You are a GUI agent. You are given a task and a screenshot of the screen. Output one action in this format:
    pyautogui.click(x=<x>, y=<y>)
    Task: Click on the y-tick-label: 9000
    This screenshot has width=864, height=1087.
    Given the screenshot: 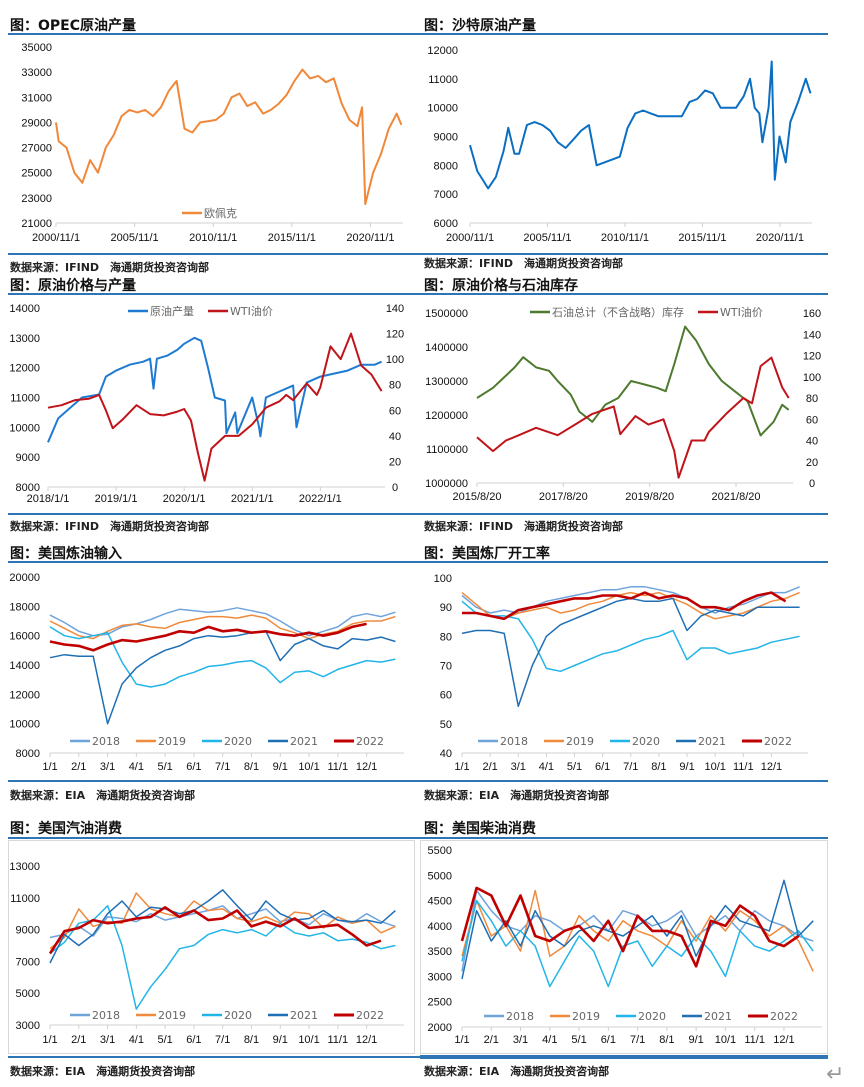 What is the action you would take?
    pyautogui.click(x=28, y=458)
    